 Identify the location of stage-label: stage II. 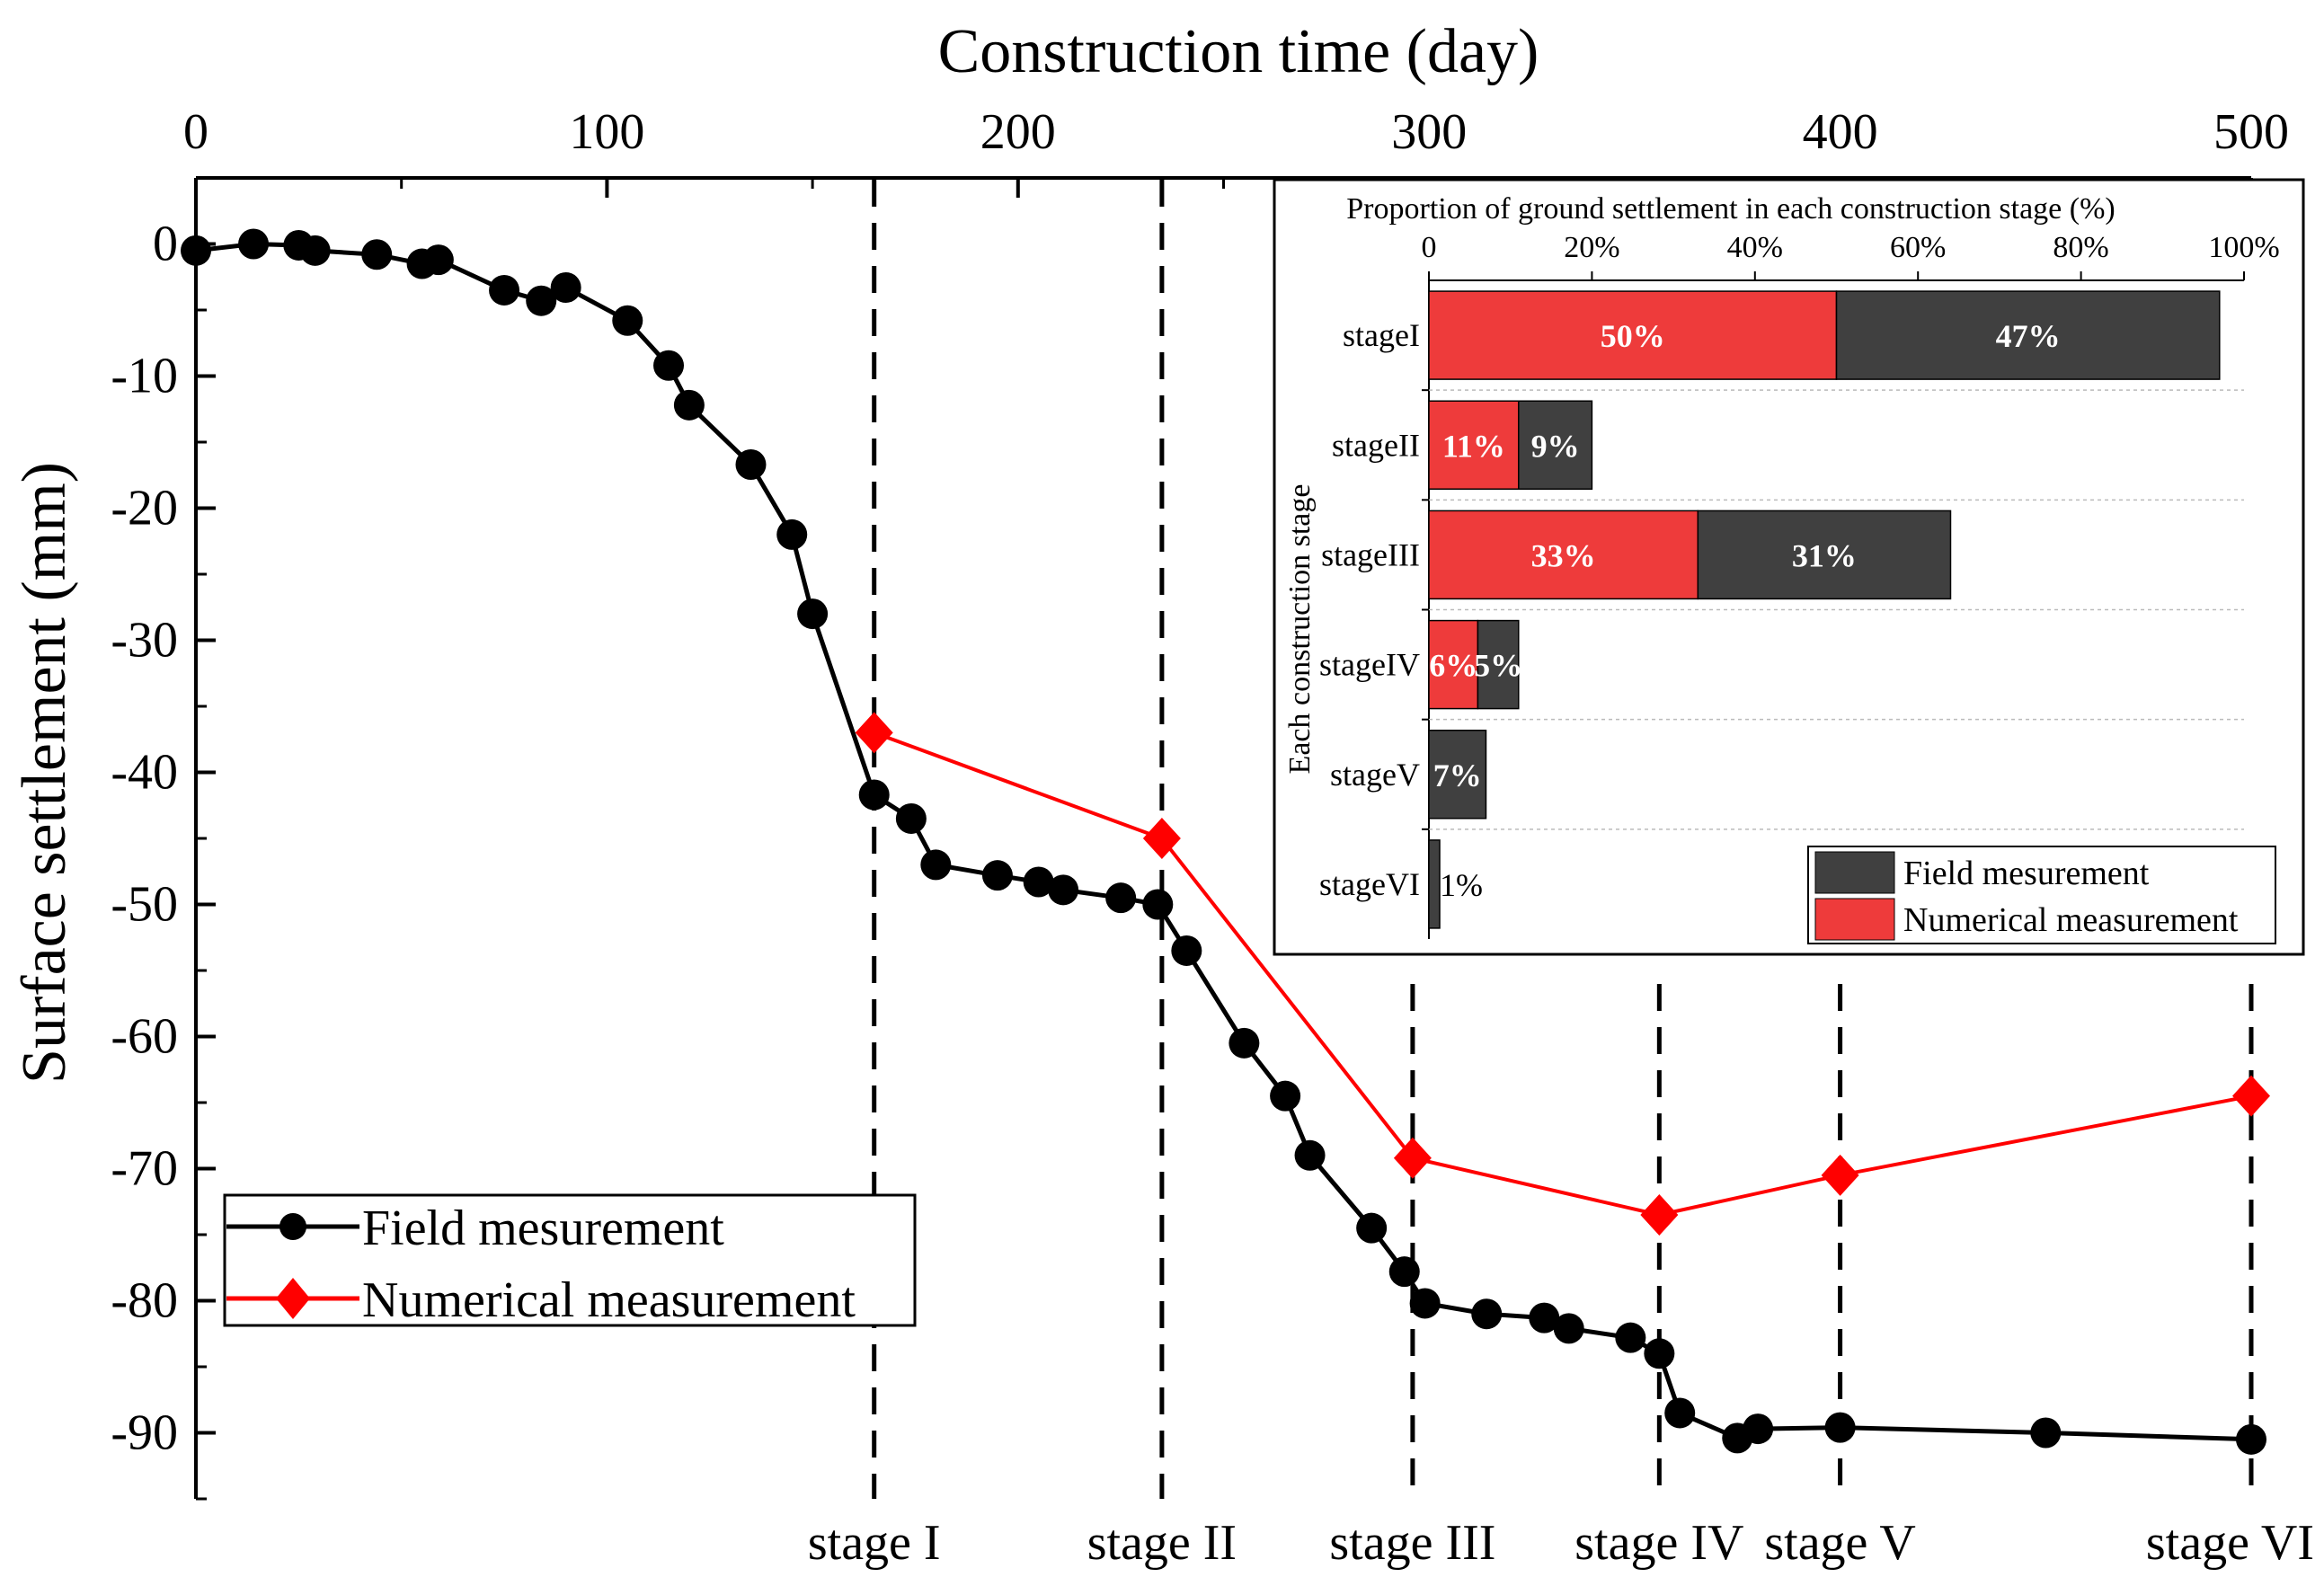
(1162, 1543).